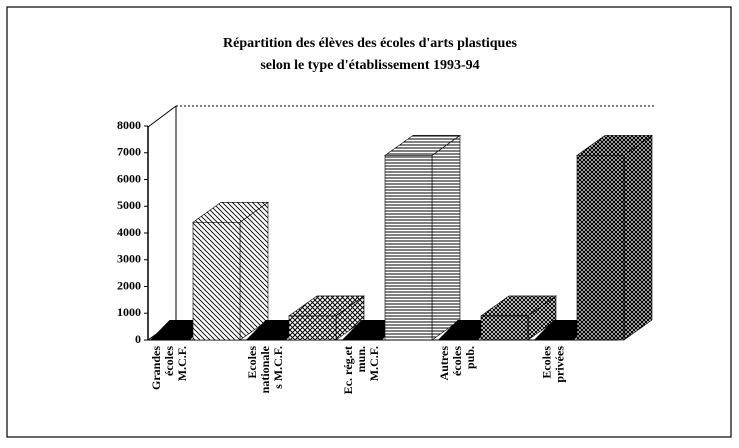  What do you see at coordinates (129, 178) in the screenshot?
I see `y-tick-label: 6000` at bounding box center [129, 178].